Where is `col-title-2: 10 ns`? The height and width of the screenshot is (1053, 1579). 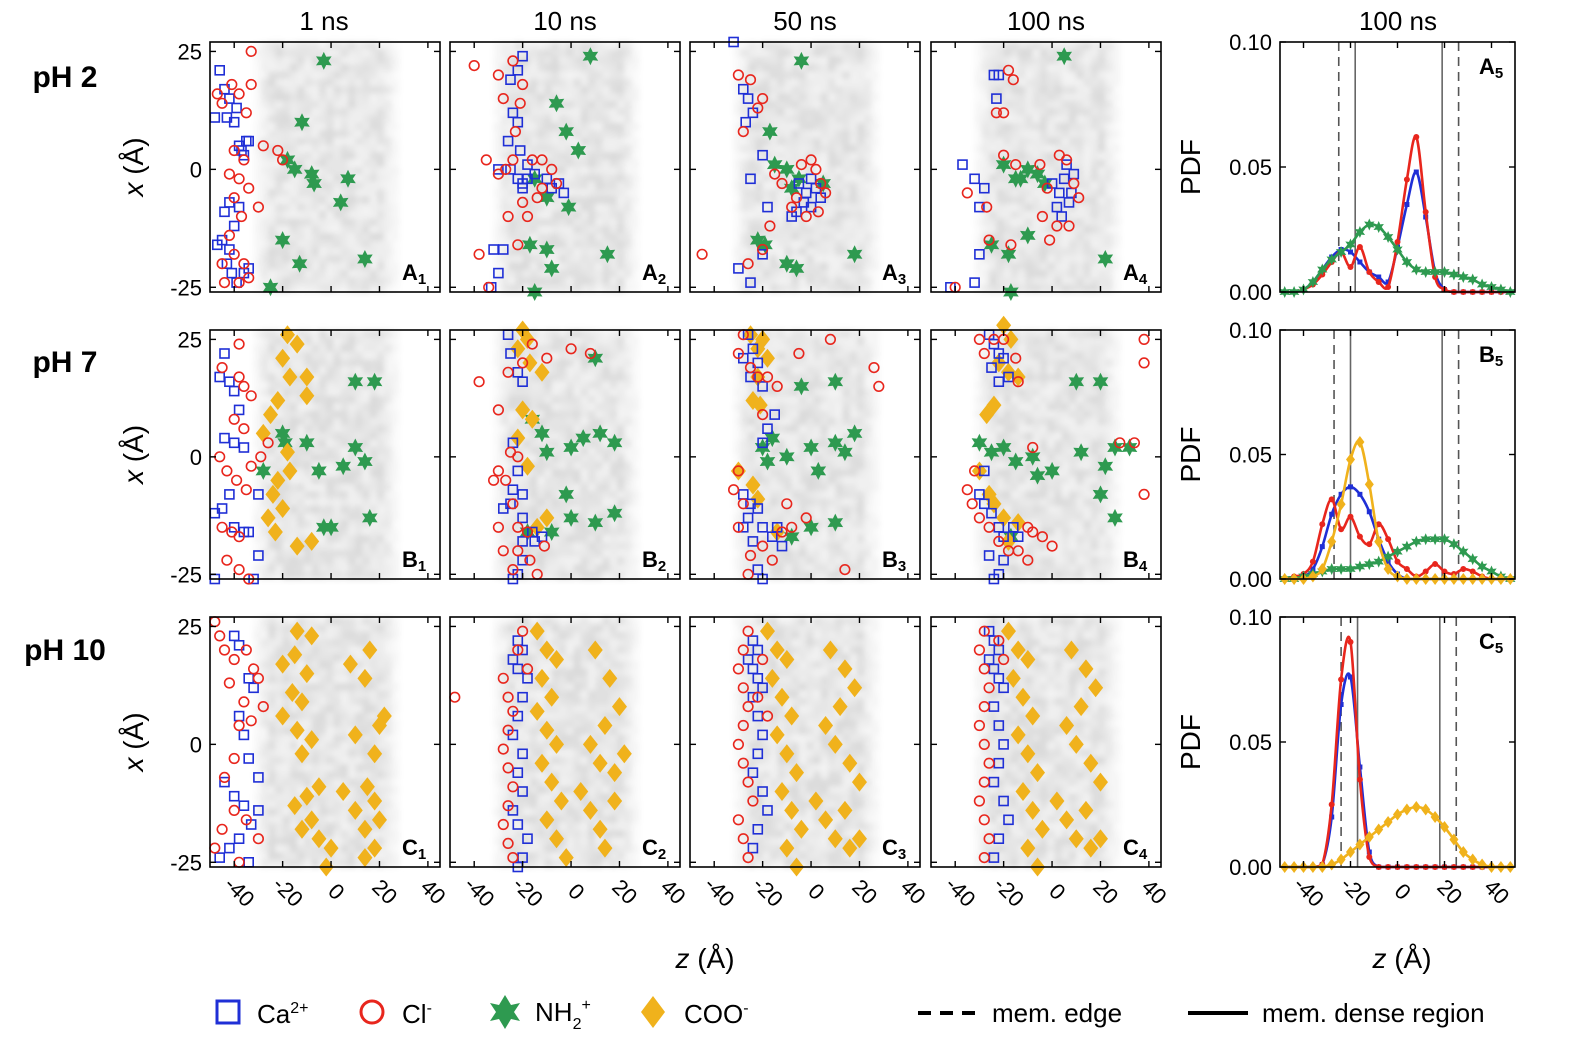
col-title-2: 10 ns is located at coordinates (565, 21).